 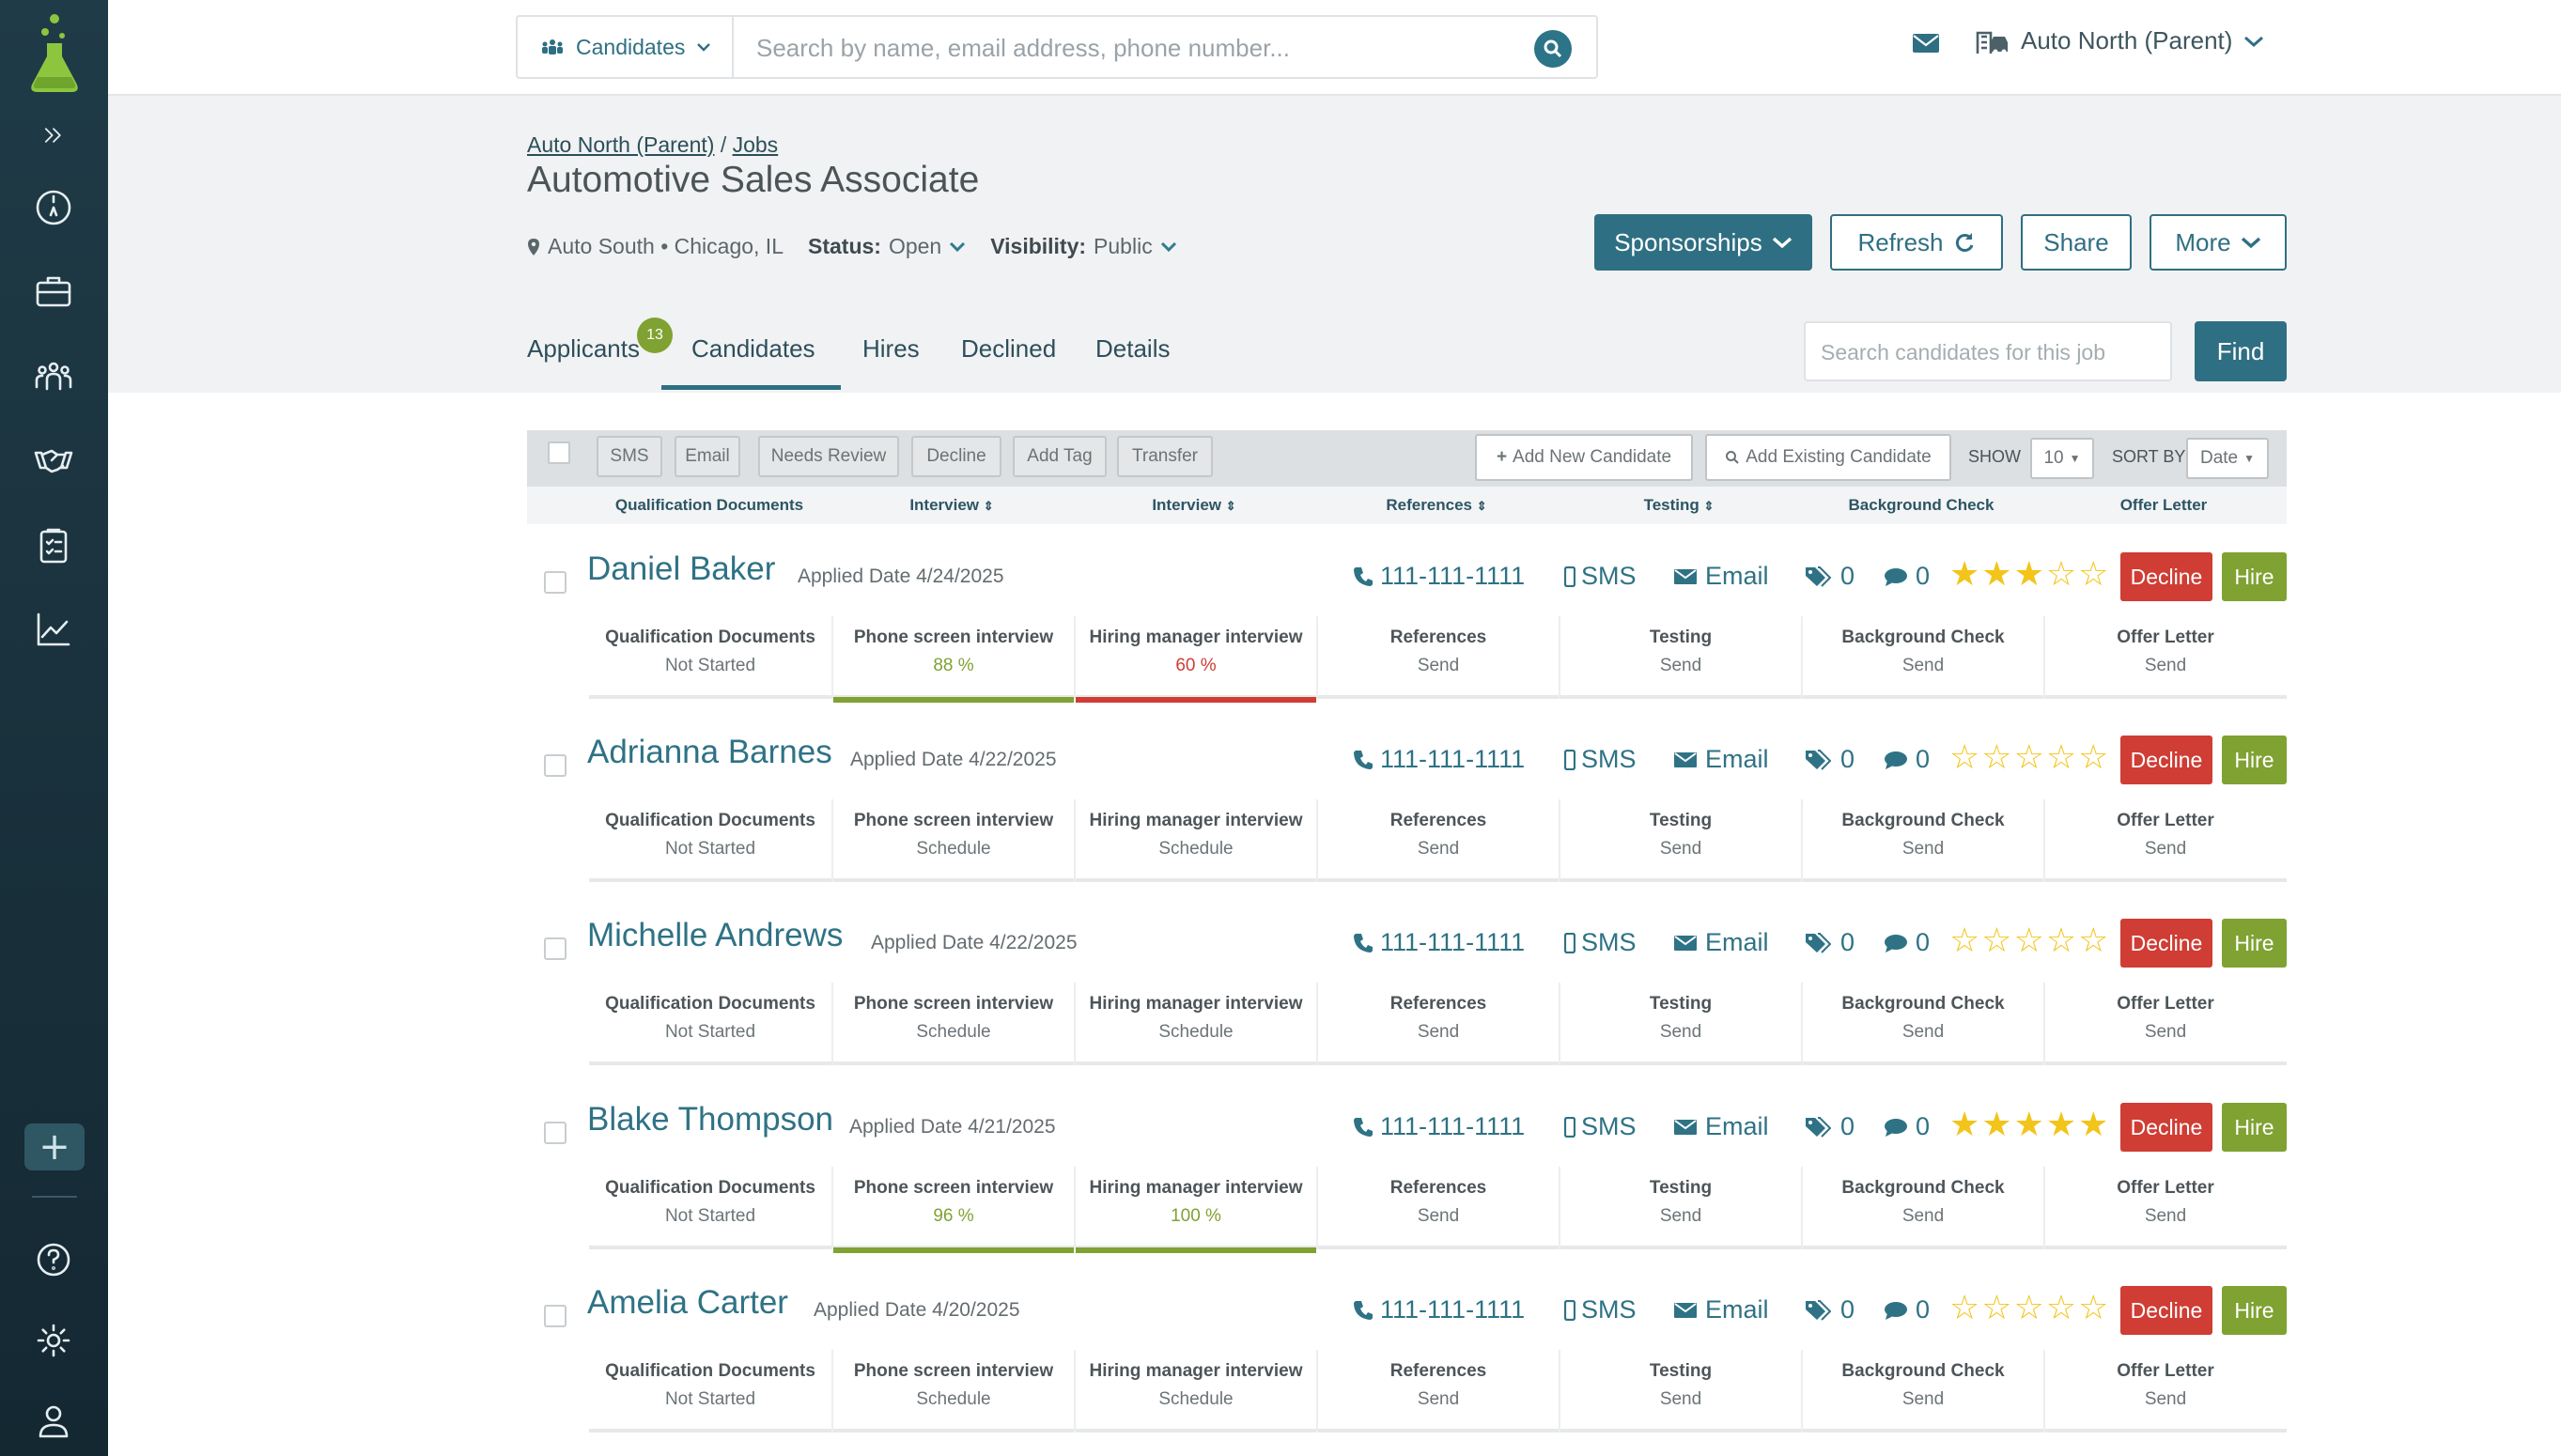 What do you see at coordinates (755, 144) in the screenshot?
I see `breadcrumb-jobs-link: Jobs` at bounding box center [755, 144].